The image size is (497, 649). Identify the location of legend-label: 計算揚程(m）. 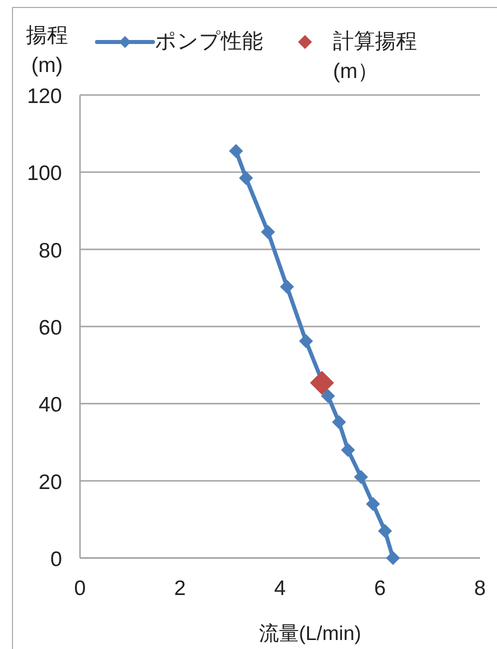
(375, 57).